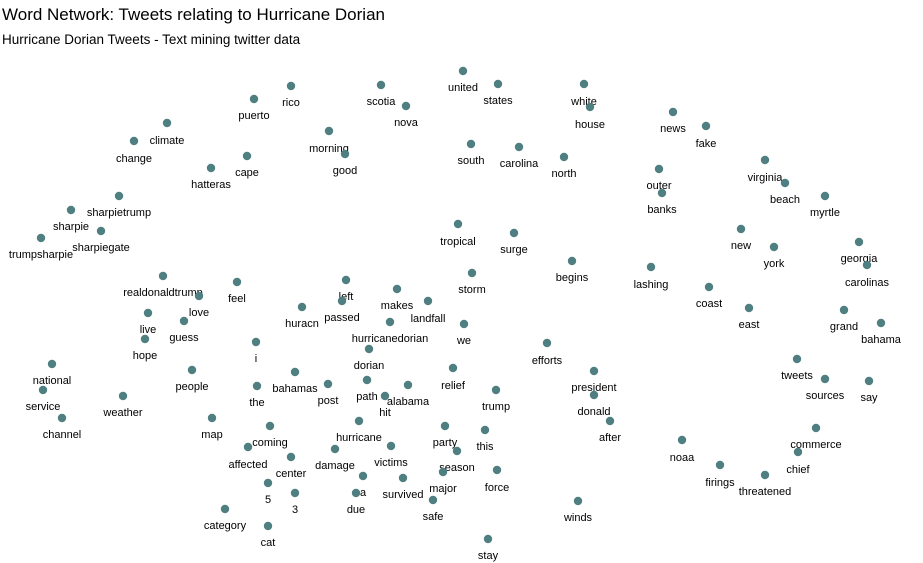  I want to click on node-point-outer, so click(659, 169).